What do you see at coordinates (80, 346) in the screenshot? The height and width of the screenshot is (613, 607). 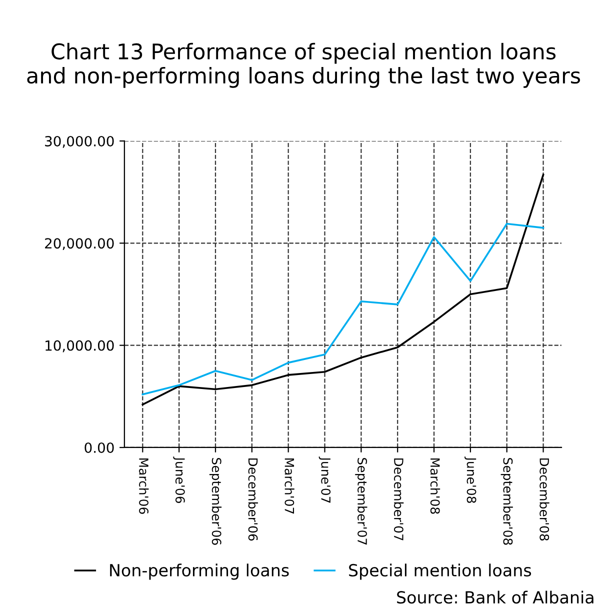 I see `y-tick-label: 10,000.00` at bounding box center [80, 346].